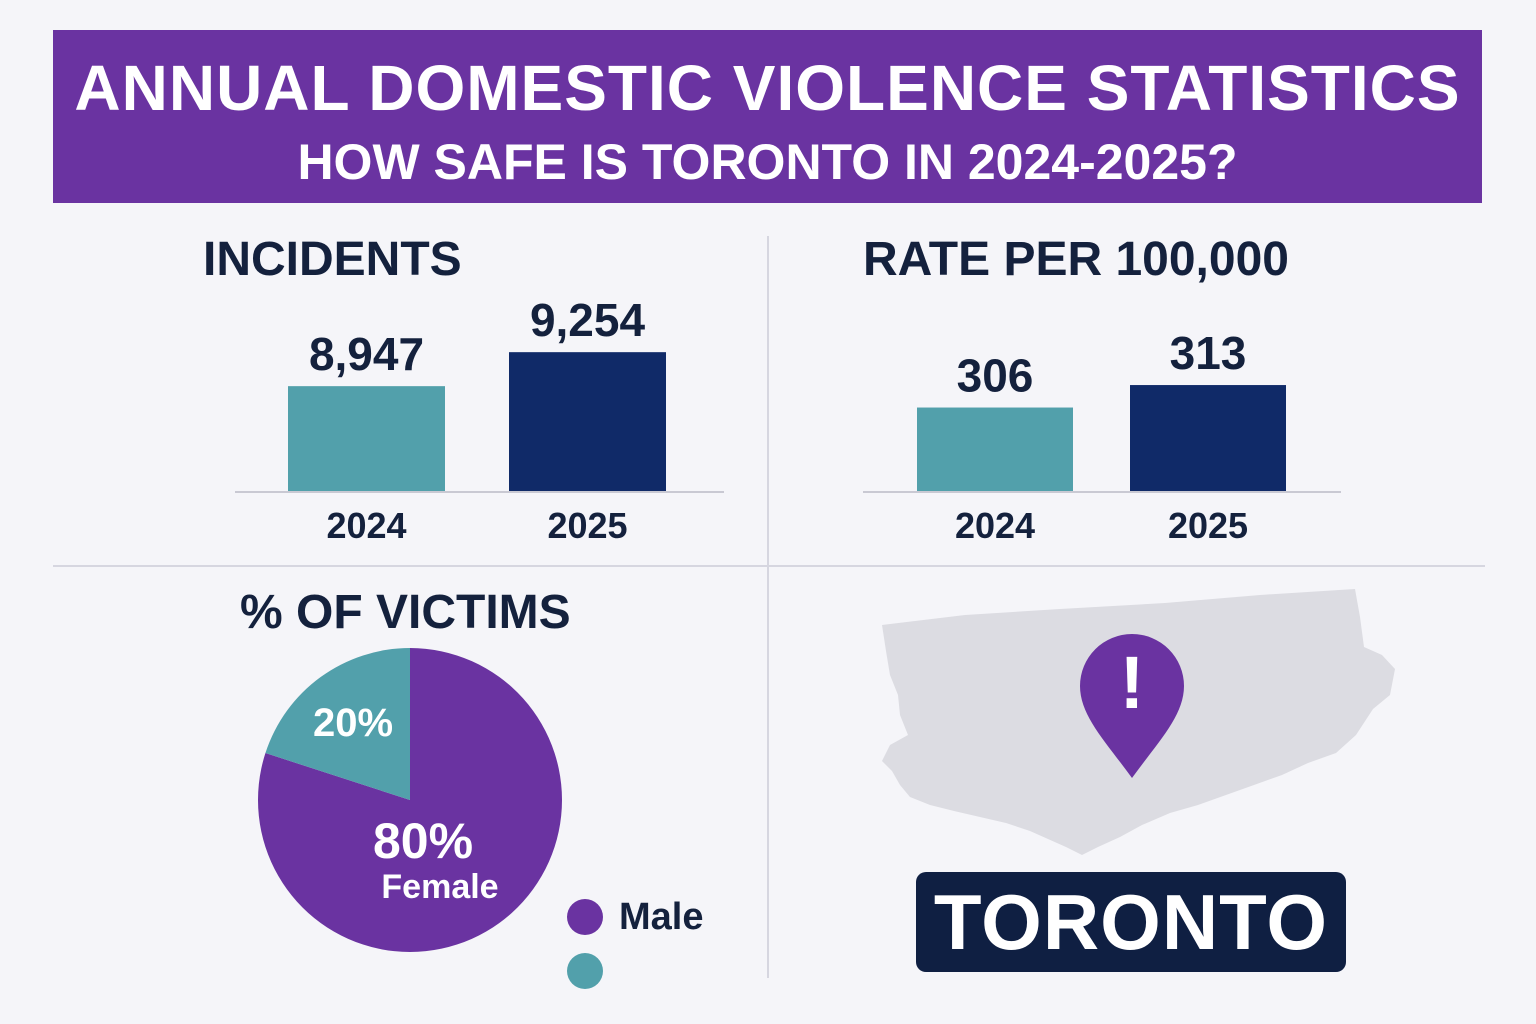  I want to click on pie-label-teal-percent: 20%, so click(353, 723).